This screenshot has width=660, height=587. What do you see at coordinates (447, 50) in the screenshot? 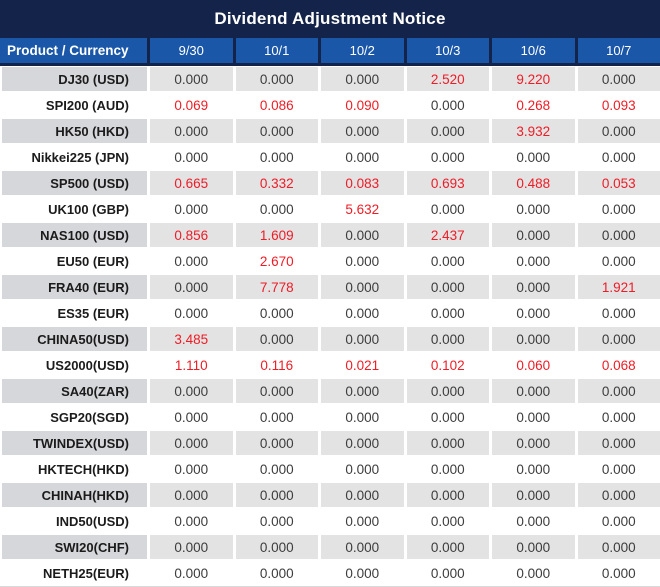
I see `header-date-10-3: 10/3` at bounding box center [447, 50].